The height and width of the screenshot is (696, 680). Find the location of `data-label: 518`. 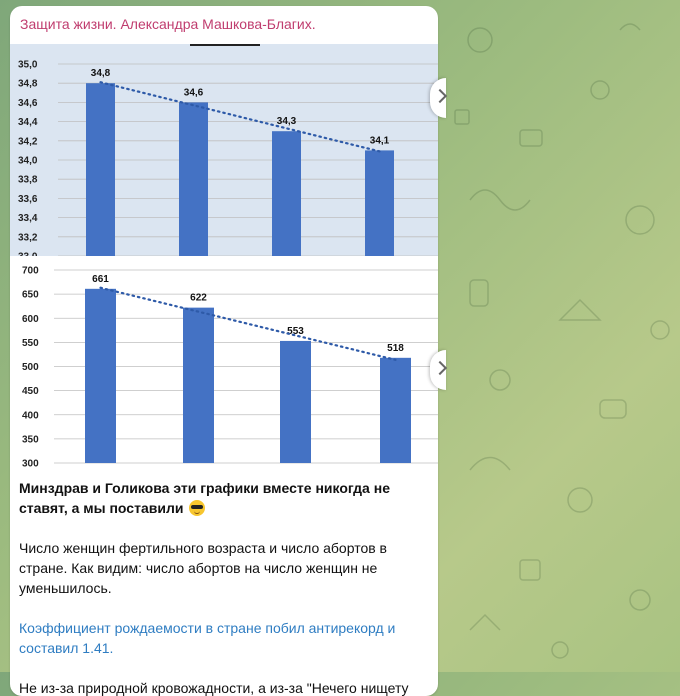

data-label: 518 is located at coordinates (395, 348).